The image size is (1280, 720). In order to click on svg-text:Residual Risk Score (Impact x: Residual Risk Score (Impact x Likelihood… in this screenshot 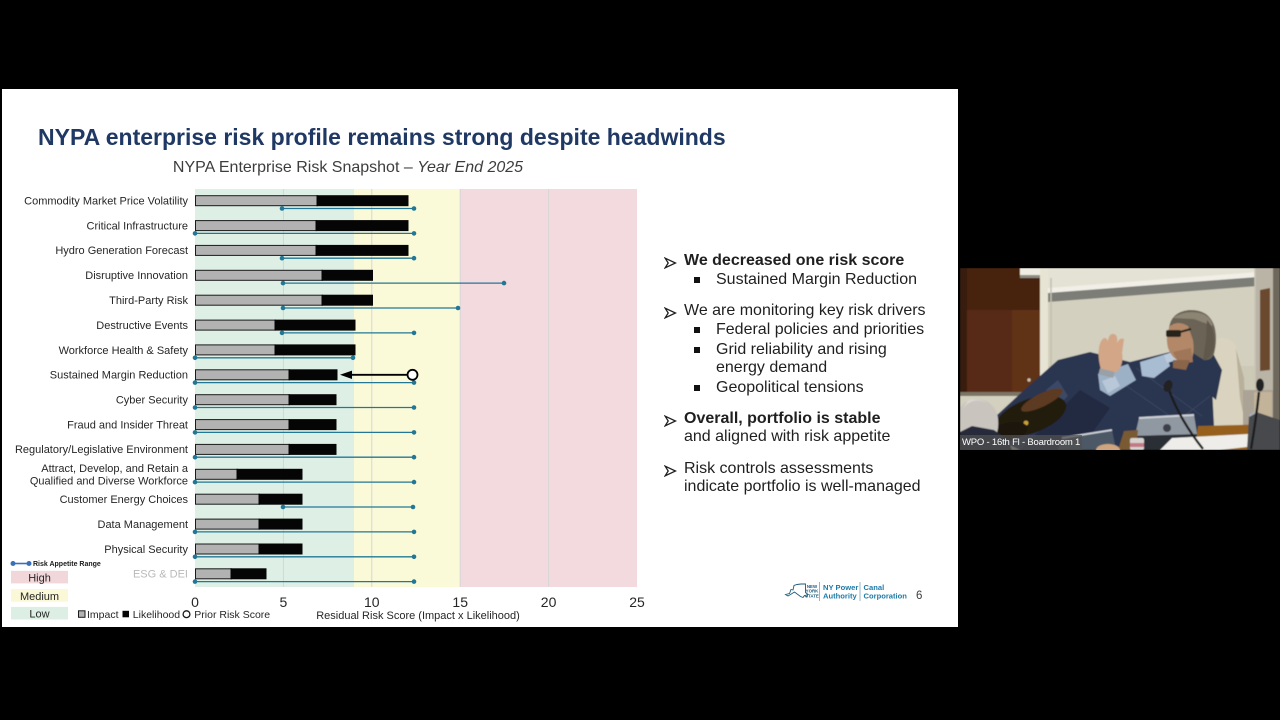, I will do `click(418, 616)`.